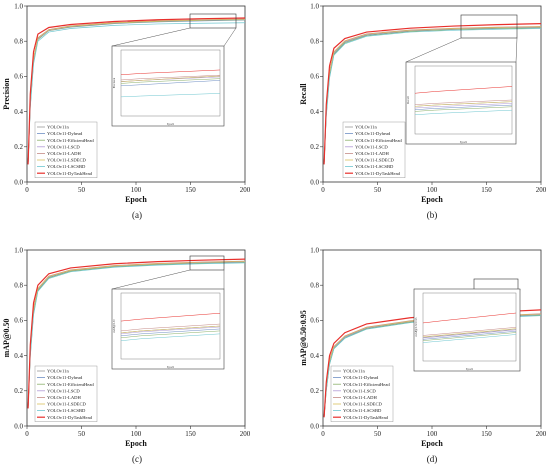  I want to click on inset-y-title: Recall, so click(408, 99).